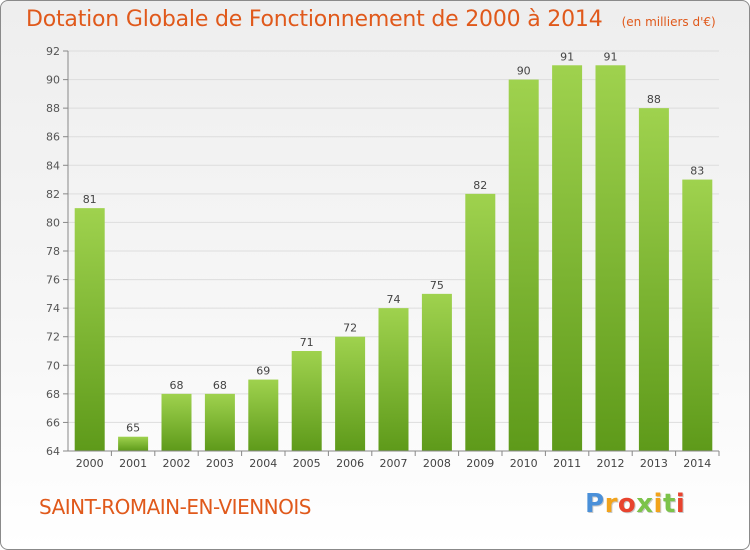  Describe the element at coordinates (437, 285) in the screenshot. I see `data-label: 75` at that location.